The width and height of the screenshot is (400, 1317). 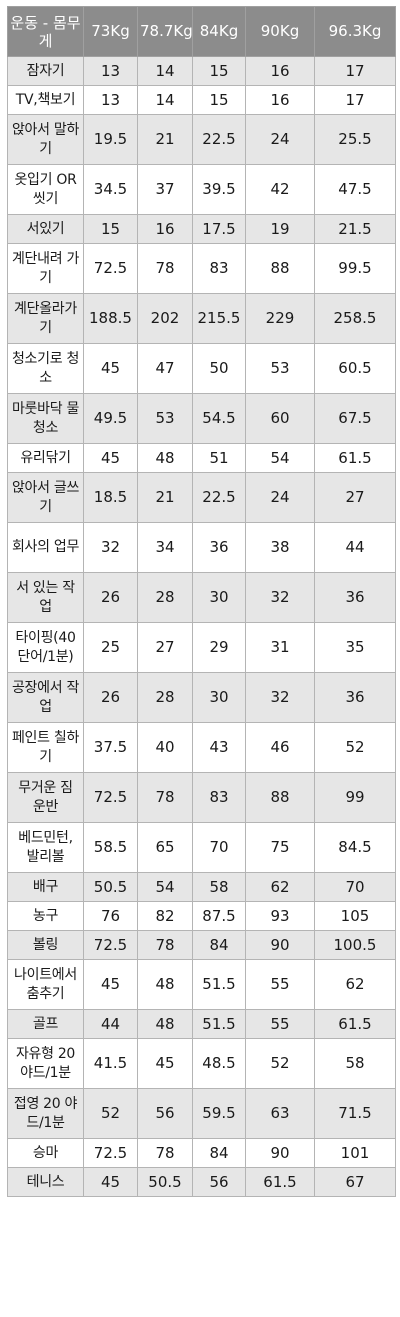 What do you see at coordinates (45, 100) in the screenshot?
I see `activity-label: TV,책보기` at bounding box center [45, 100].